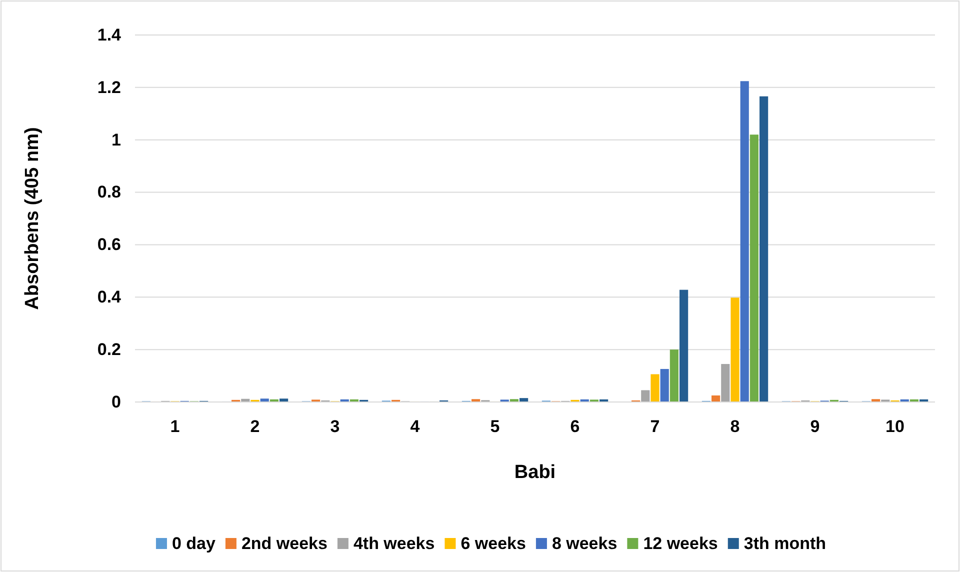  I want to click on y-tick-label: 1, so click(116, 140).